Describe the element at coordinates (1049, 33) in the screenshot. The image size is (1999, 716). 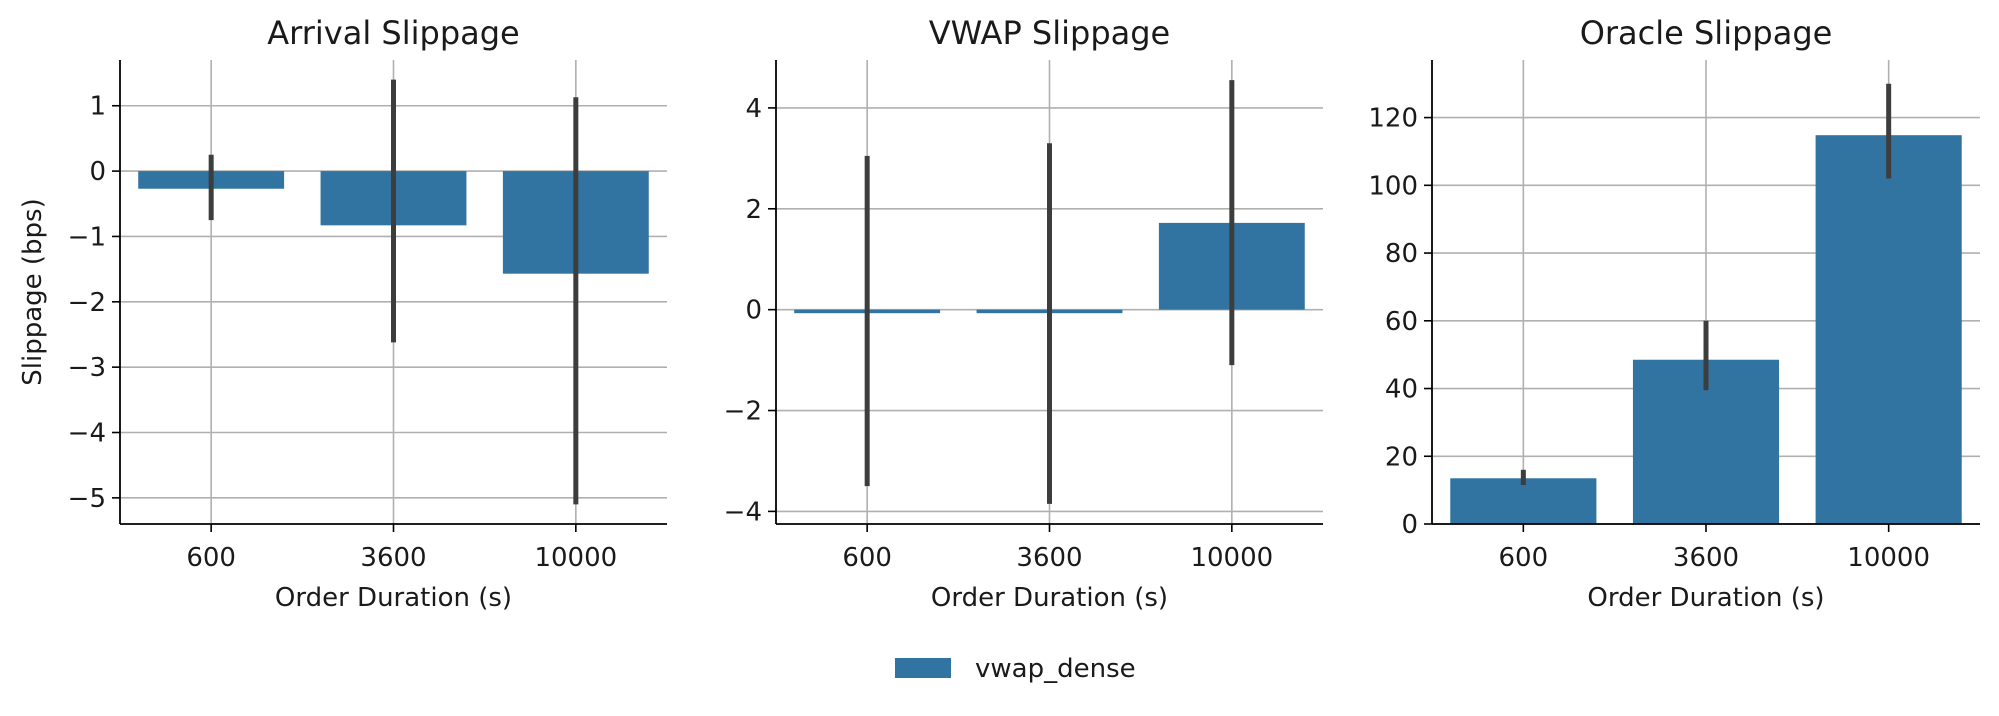
I see `chart-title: VWAP Slippage` at that location.